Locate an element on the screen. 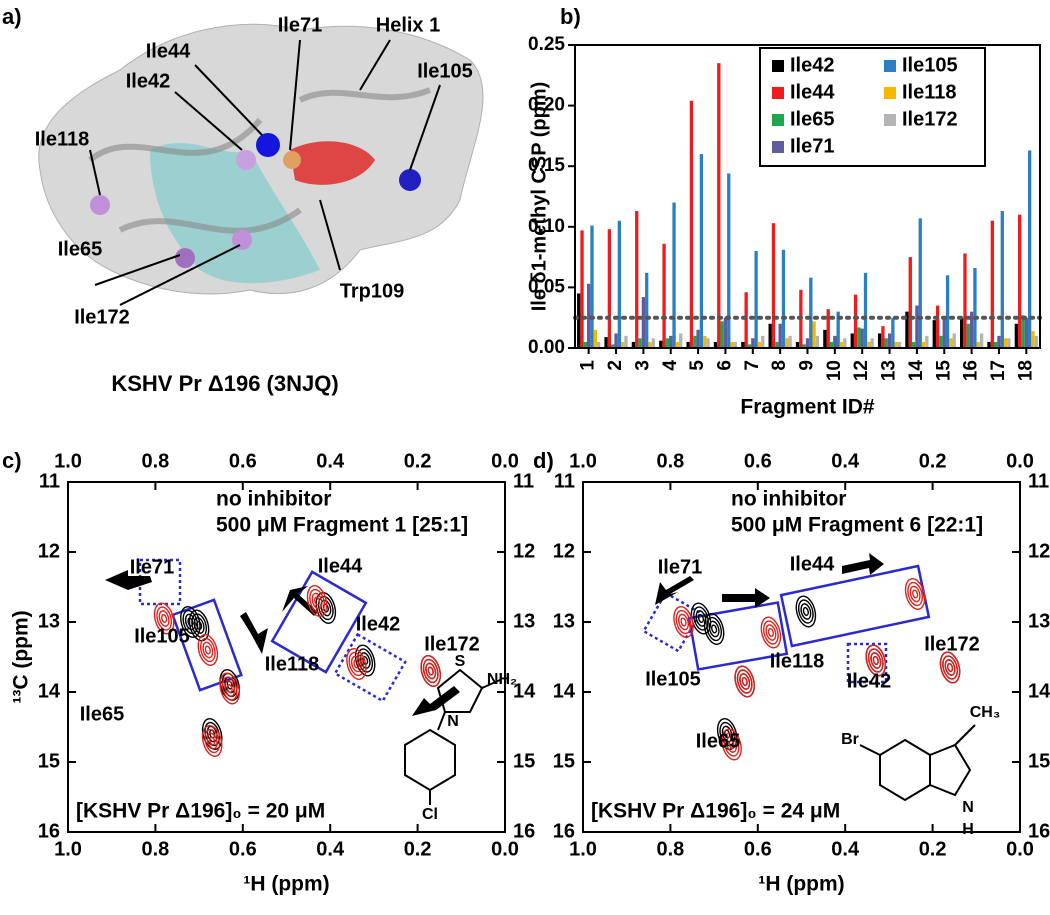 The image size is (1050, 915). concentration-label: [KSHV Pr Δ196]₀ = 24 μM is located at coordinates (715, 811).